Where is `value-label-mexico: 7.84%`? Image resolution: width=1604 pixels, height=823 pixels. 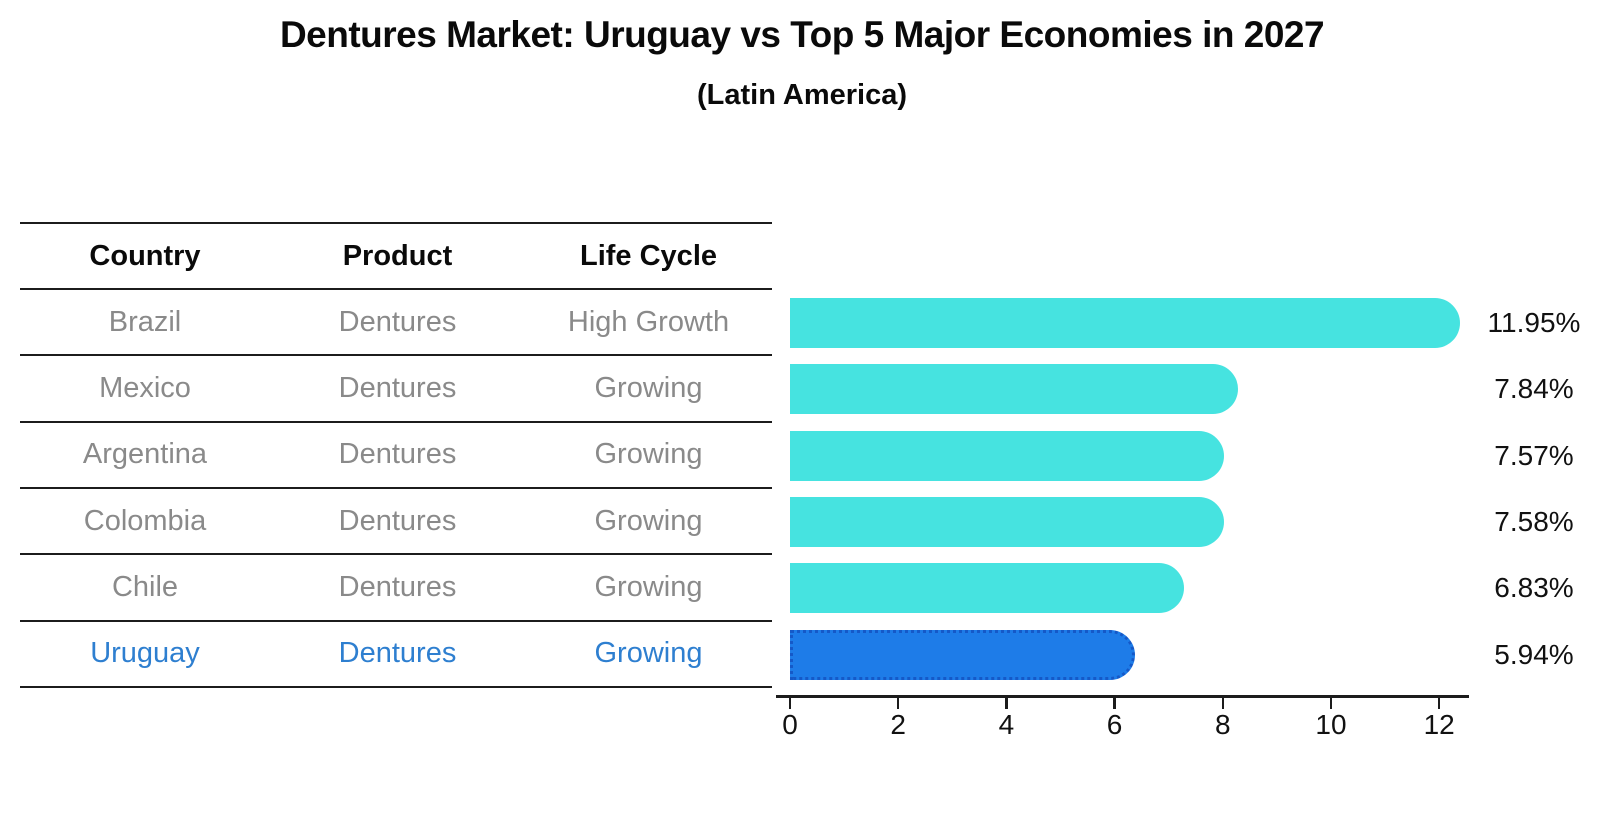 value-label-mexico: 7.84% is located at coordinates (1534, 389).